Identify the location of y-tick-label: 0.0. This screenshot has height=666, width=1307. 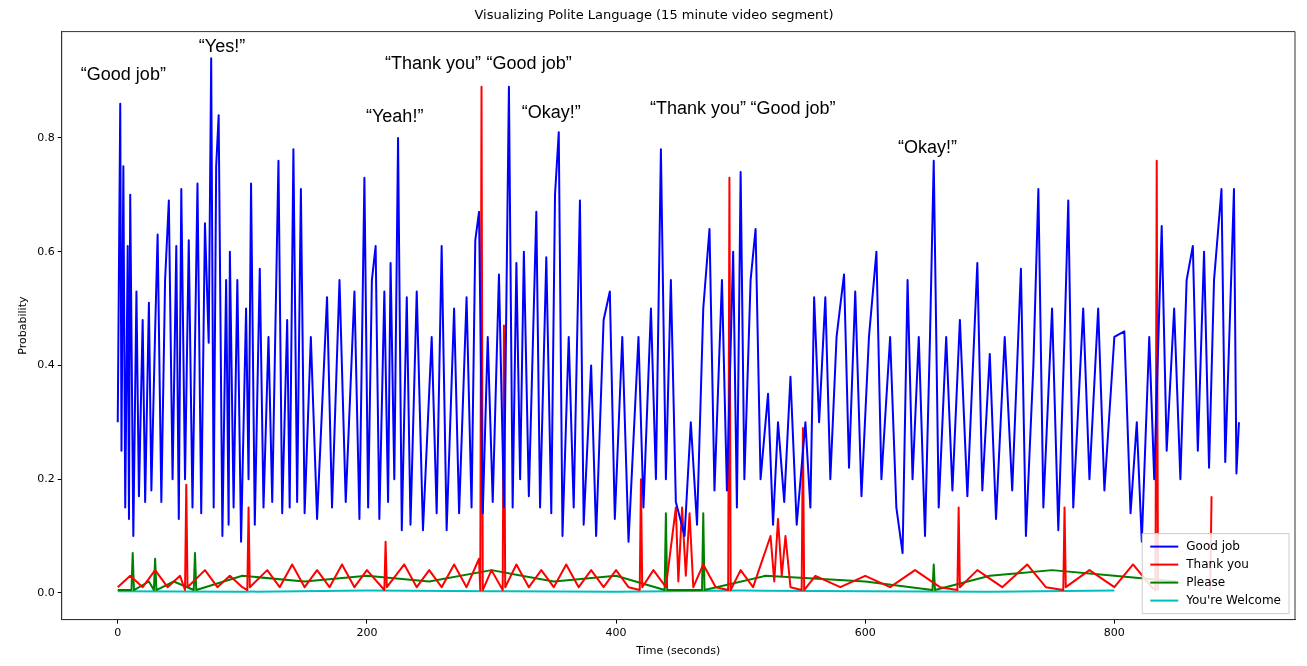
(46, 592).